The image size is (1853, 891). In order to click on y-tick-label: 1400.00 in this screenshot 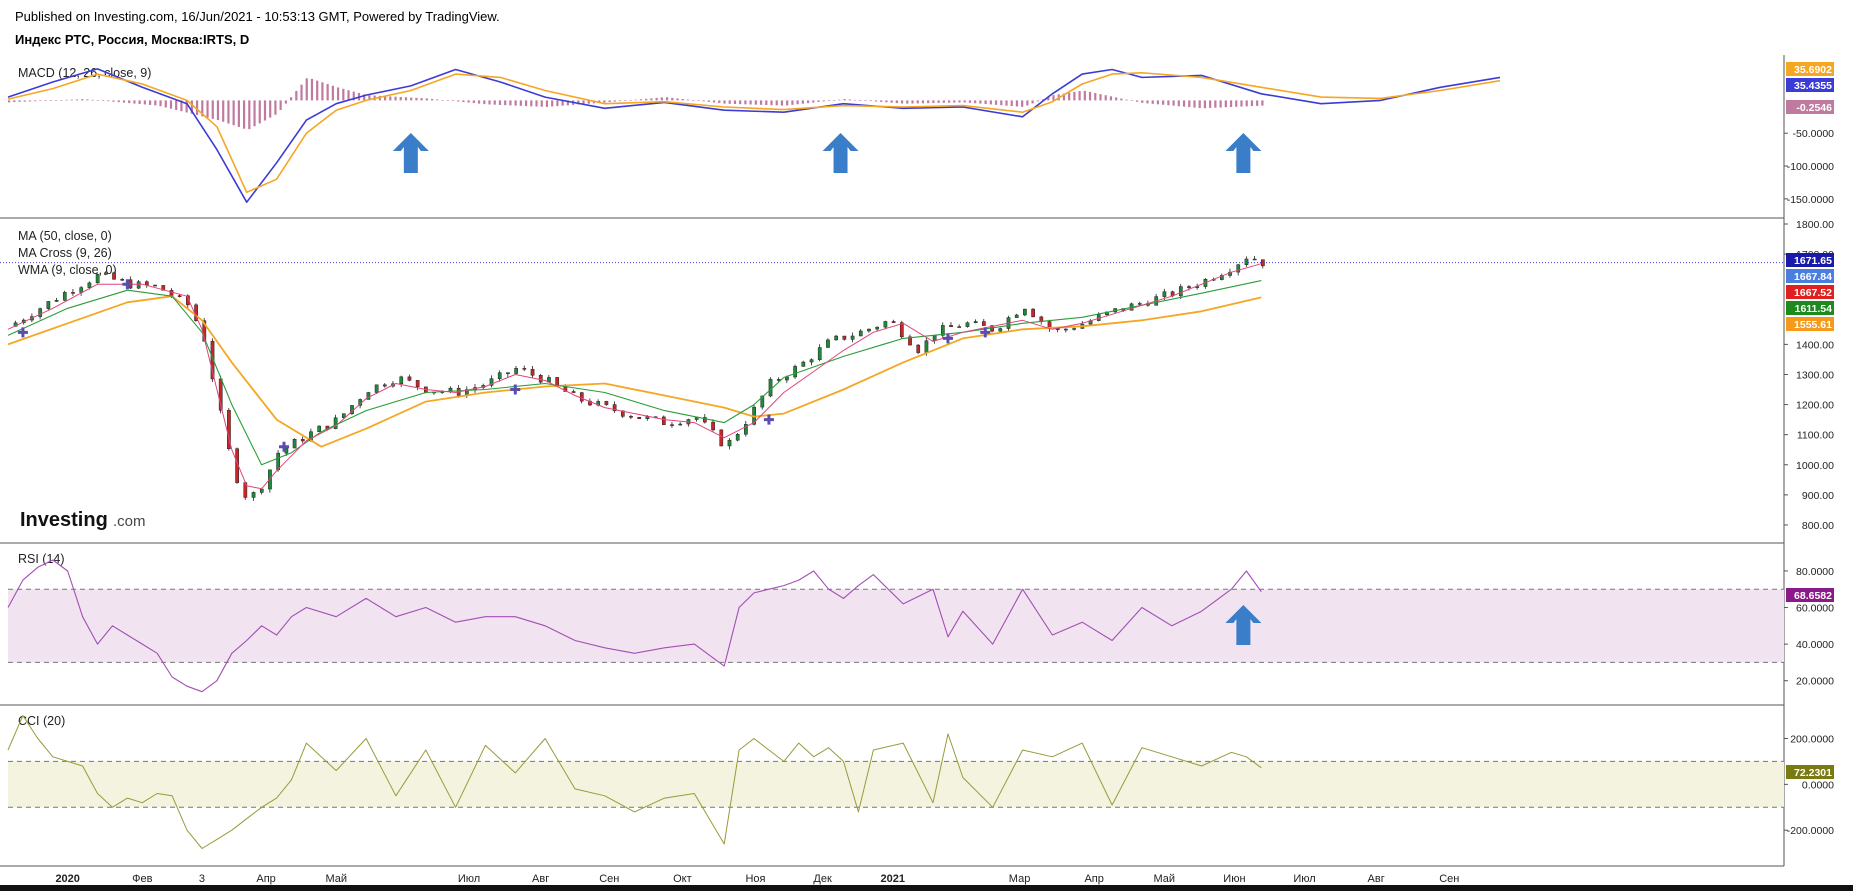, I will do `click(1815, 345)`.